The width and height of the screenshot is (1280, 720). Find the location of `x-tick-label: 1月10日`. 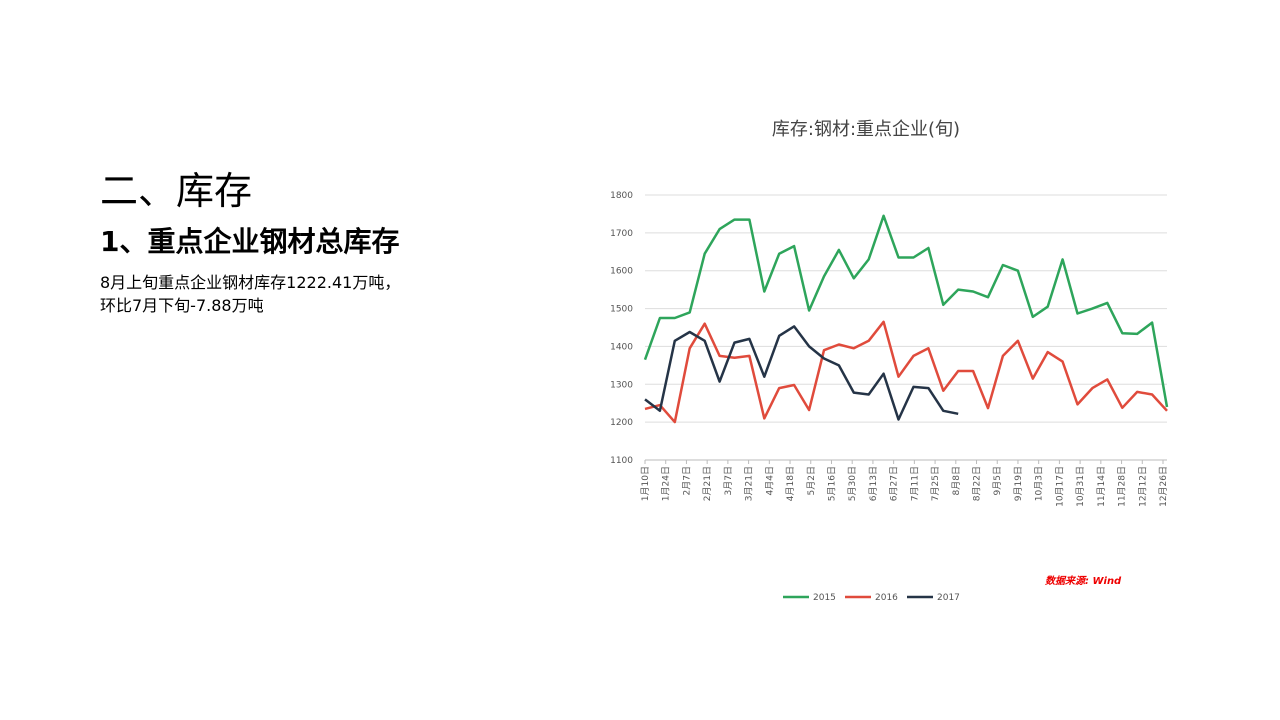

x-tick-label: 1月10日 is located at coordinates (645, 483).